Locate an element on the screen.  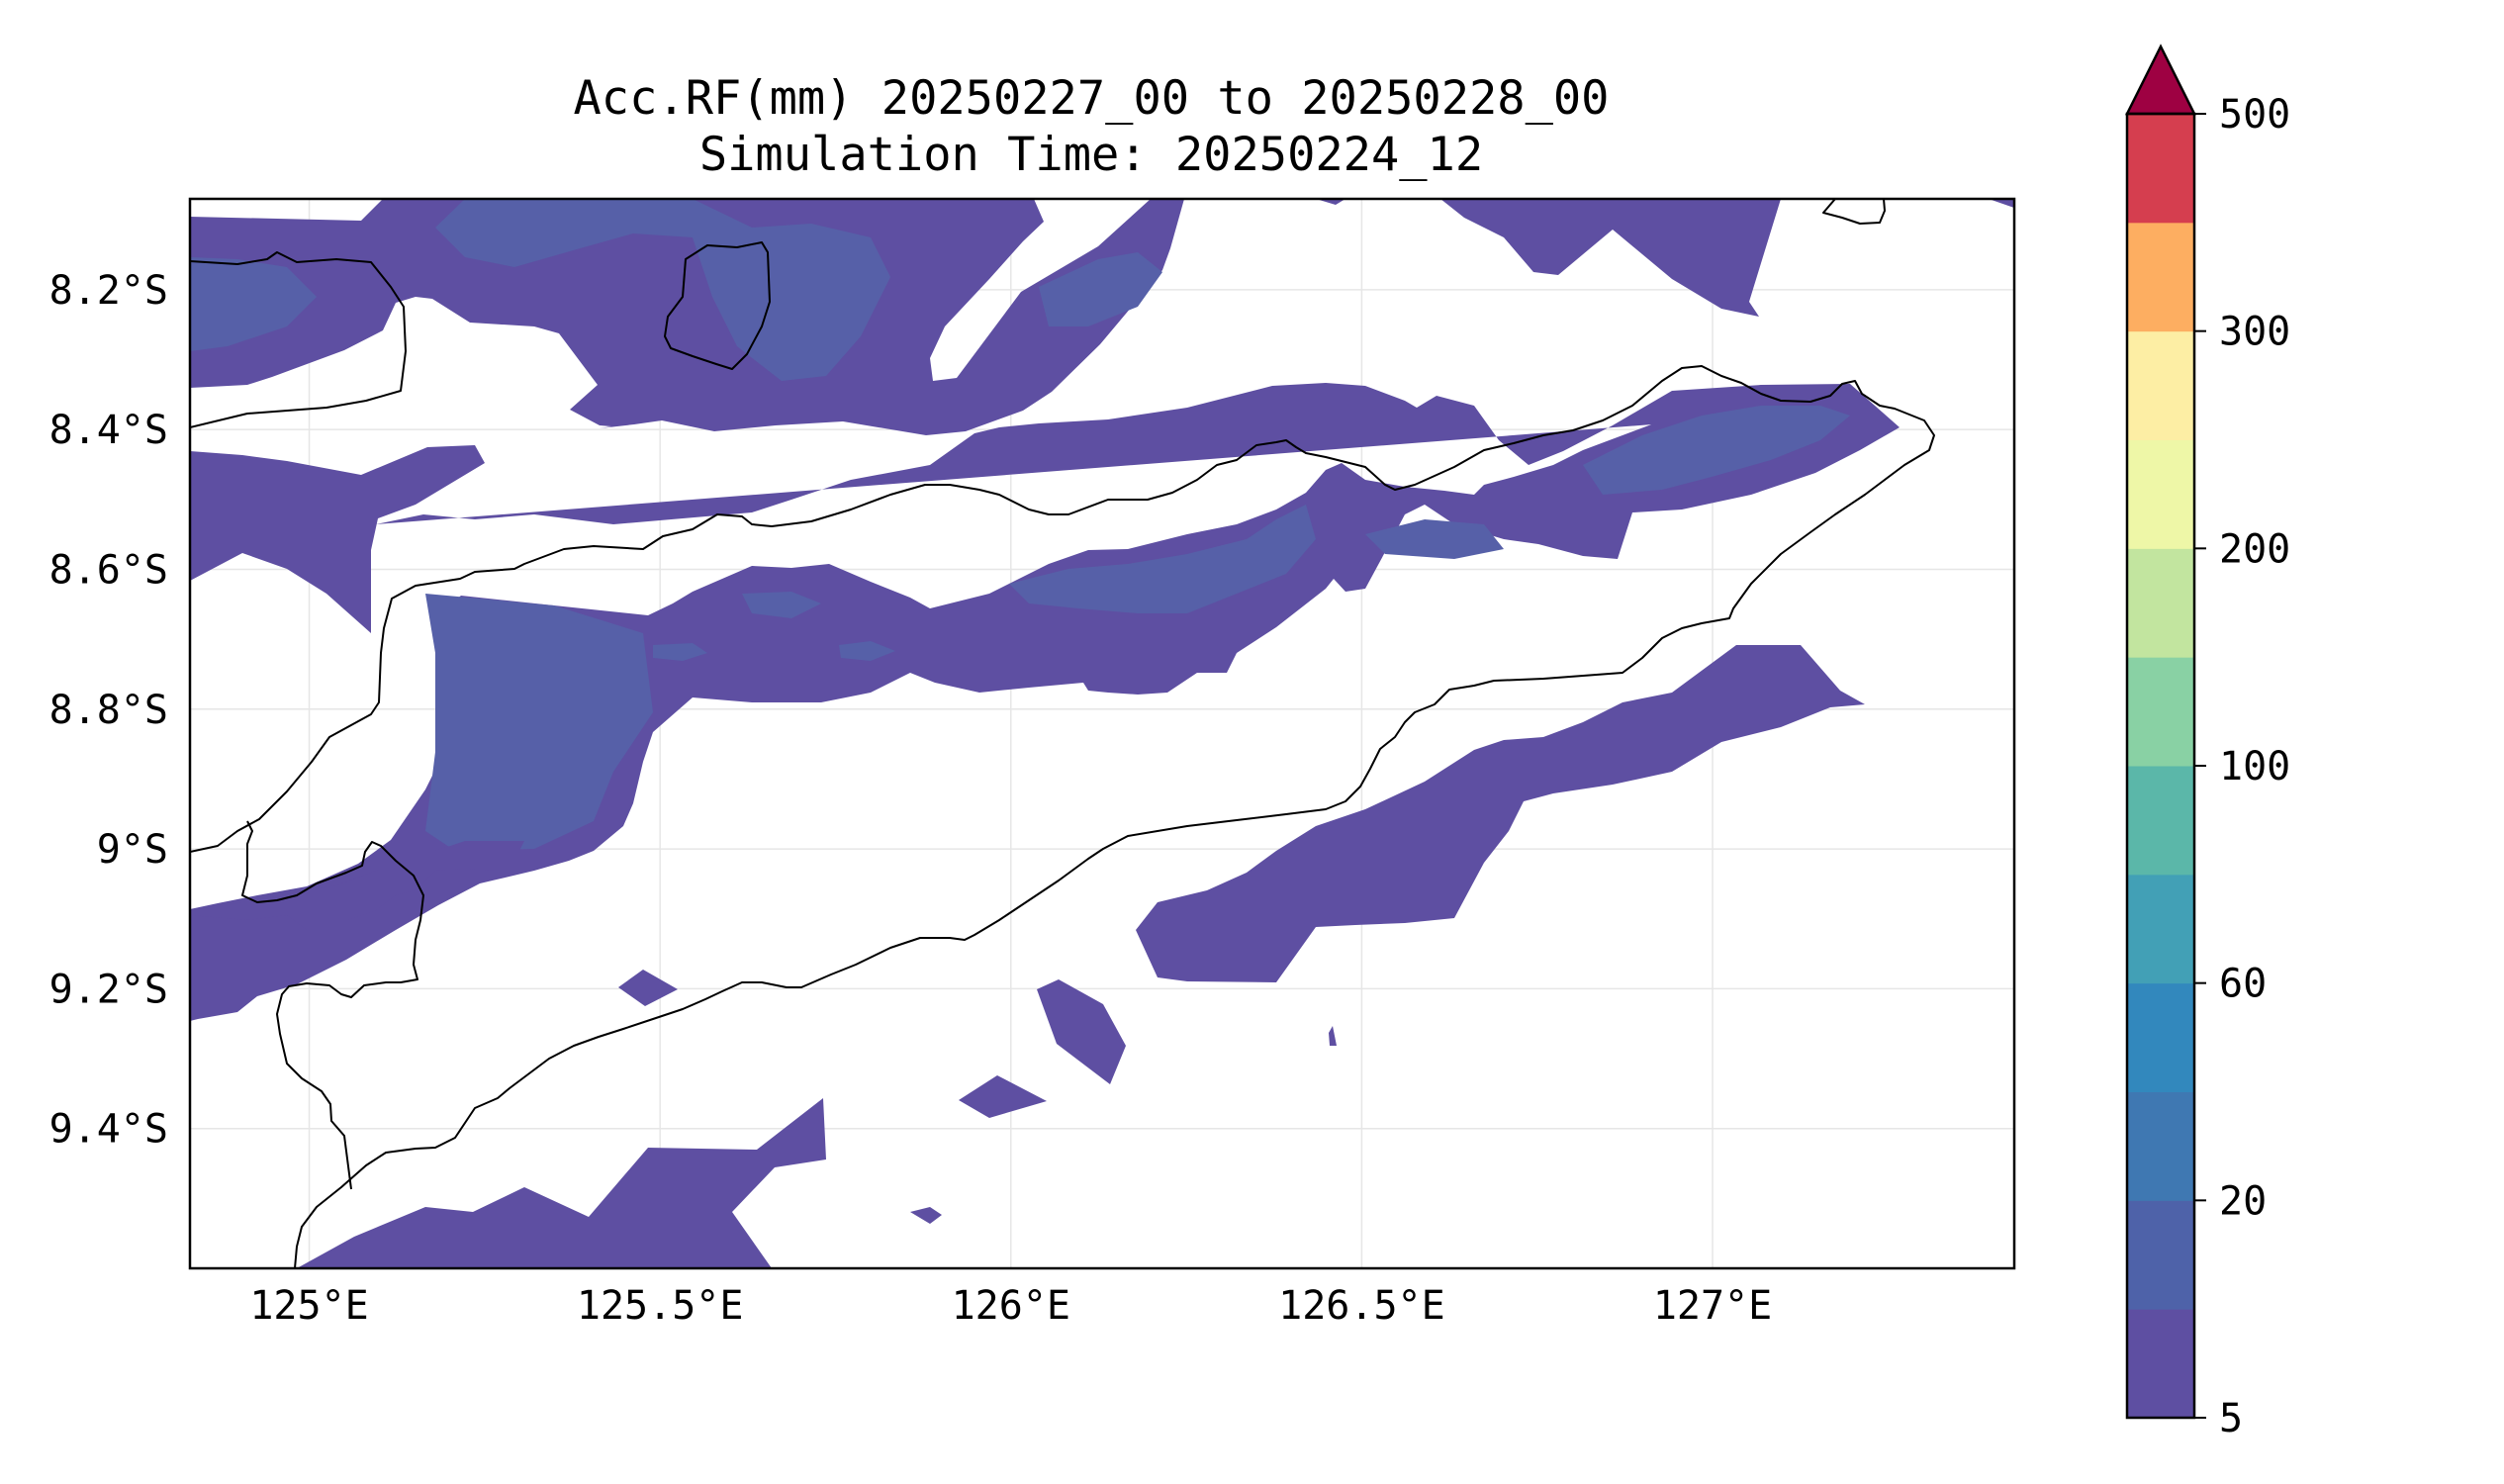
rain-area-se-band is located at coordinates (1500, 813).